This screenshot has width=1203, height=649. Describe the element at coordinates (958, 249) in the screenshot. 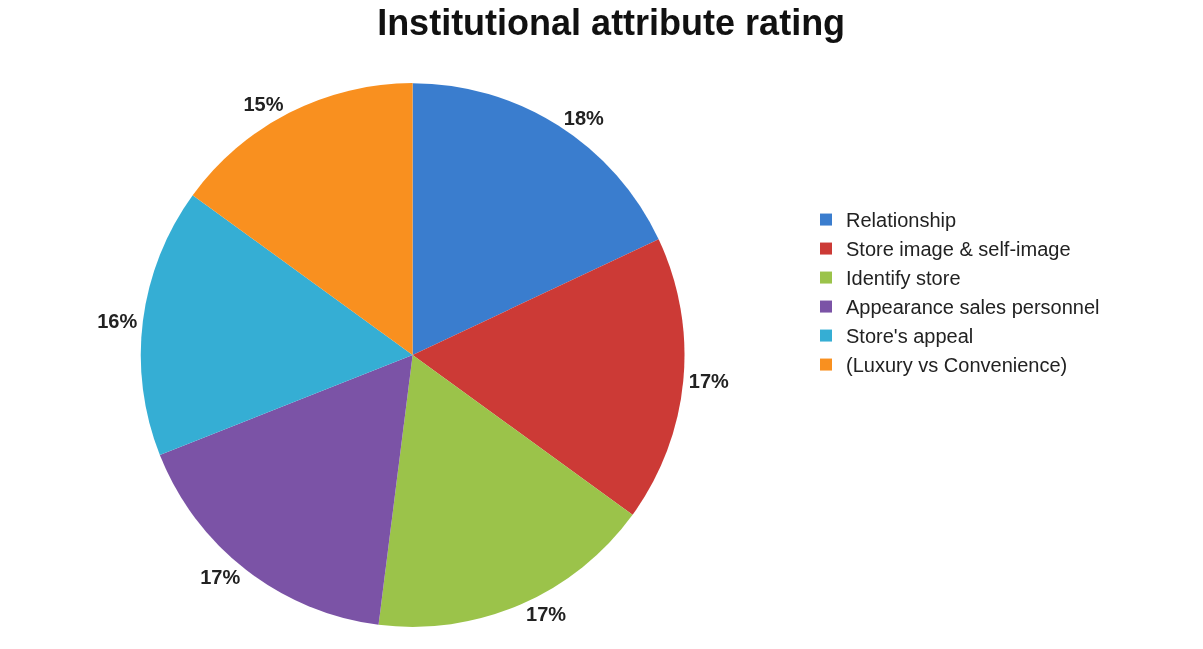

I see `legend-label: Store image & self-image` at that location.